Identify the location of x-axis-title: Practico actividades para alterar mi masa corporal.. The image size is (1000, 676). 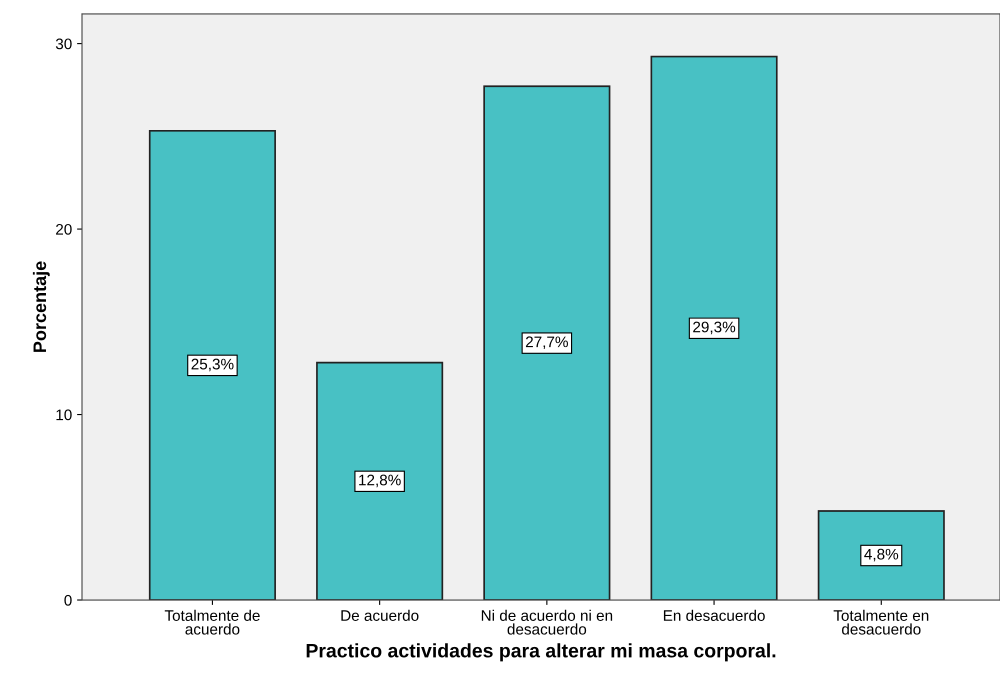
(541, 652).